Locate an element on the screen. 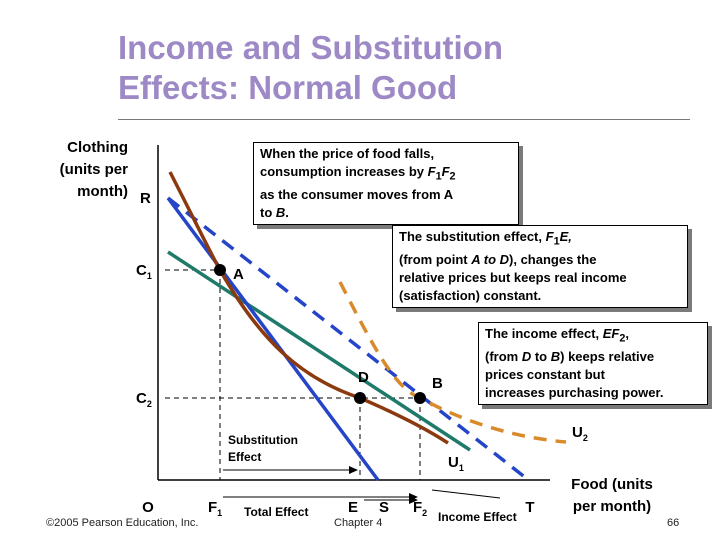  income-text: The income effect, is located at coordinates (544, 333).